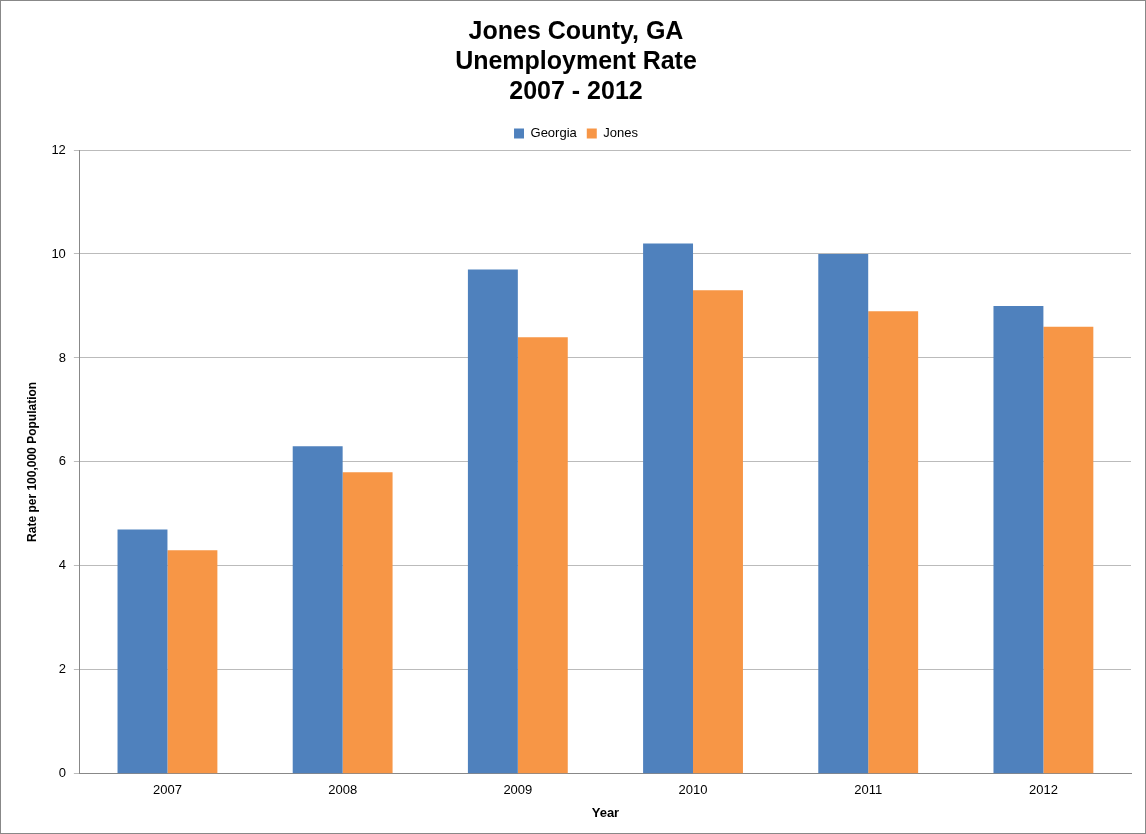 Image resolution: width=1146 pixels, height=834 pixels. I want to click on chart-title: Jones County, GA Unemployment Rate 2007 - 2012, so click(576, 59).